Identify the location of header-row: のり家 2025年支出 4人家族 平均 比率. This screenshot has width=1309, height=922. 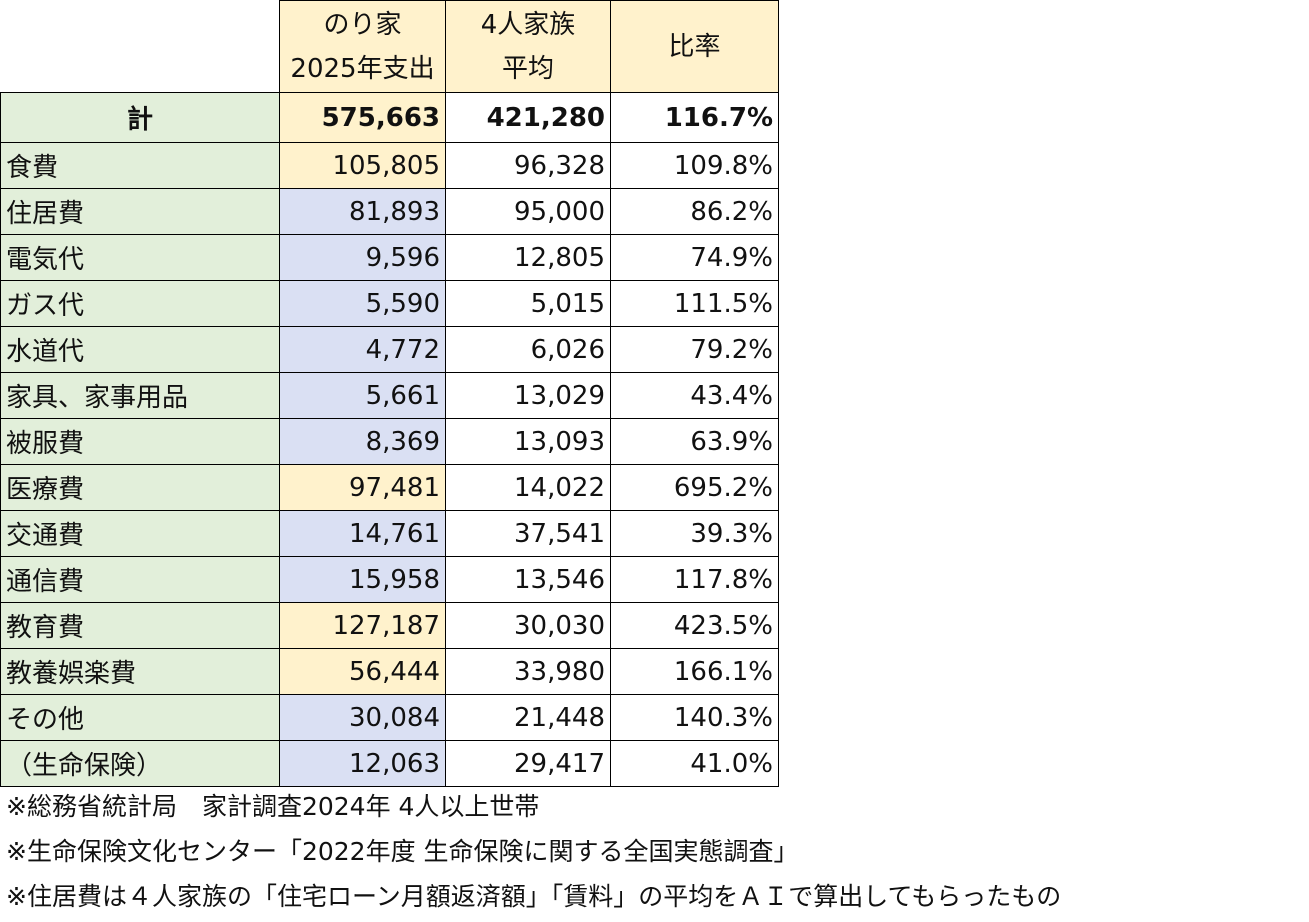
(389, 46).